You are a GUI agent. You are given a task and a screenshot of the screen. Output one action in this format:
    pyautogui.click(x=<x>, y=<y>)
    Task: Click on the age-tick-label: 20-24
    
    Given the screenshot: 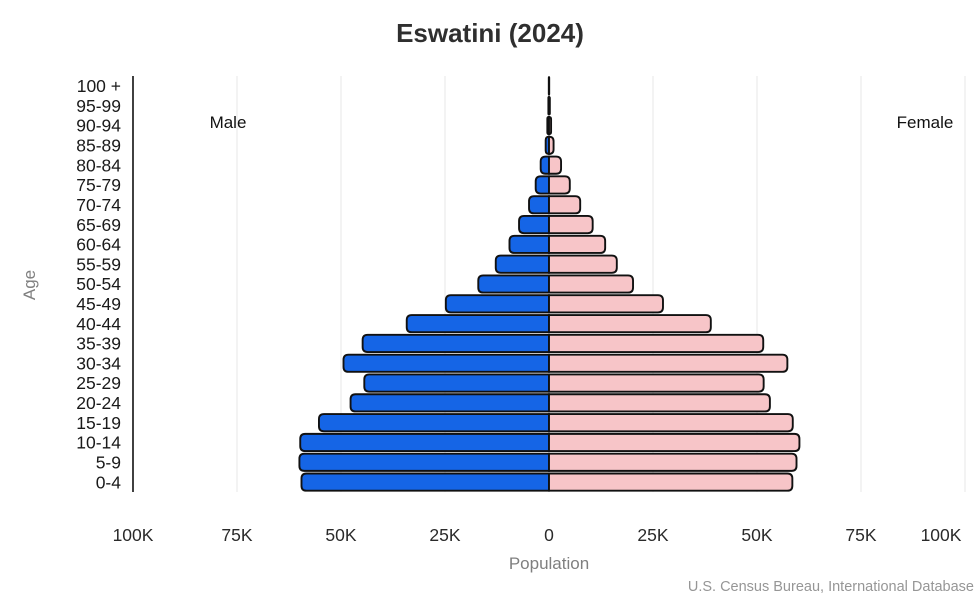 What is the action you would take?
    pyautogui.click(x=98, y=403)
    